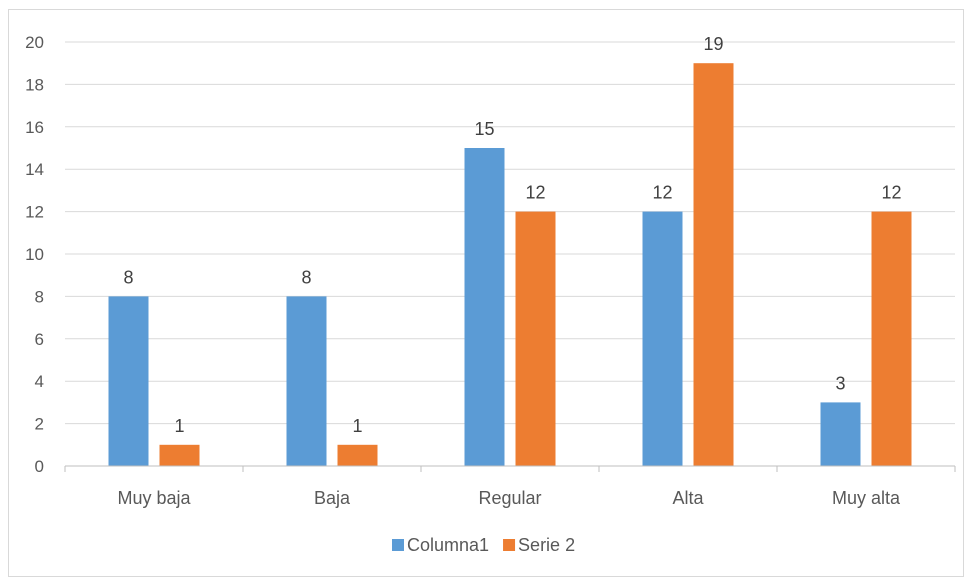 Image resolution: width=971 pixels, height=583 pixels. I want to click on y-tick-label: 14, so click(34, 169).